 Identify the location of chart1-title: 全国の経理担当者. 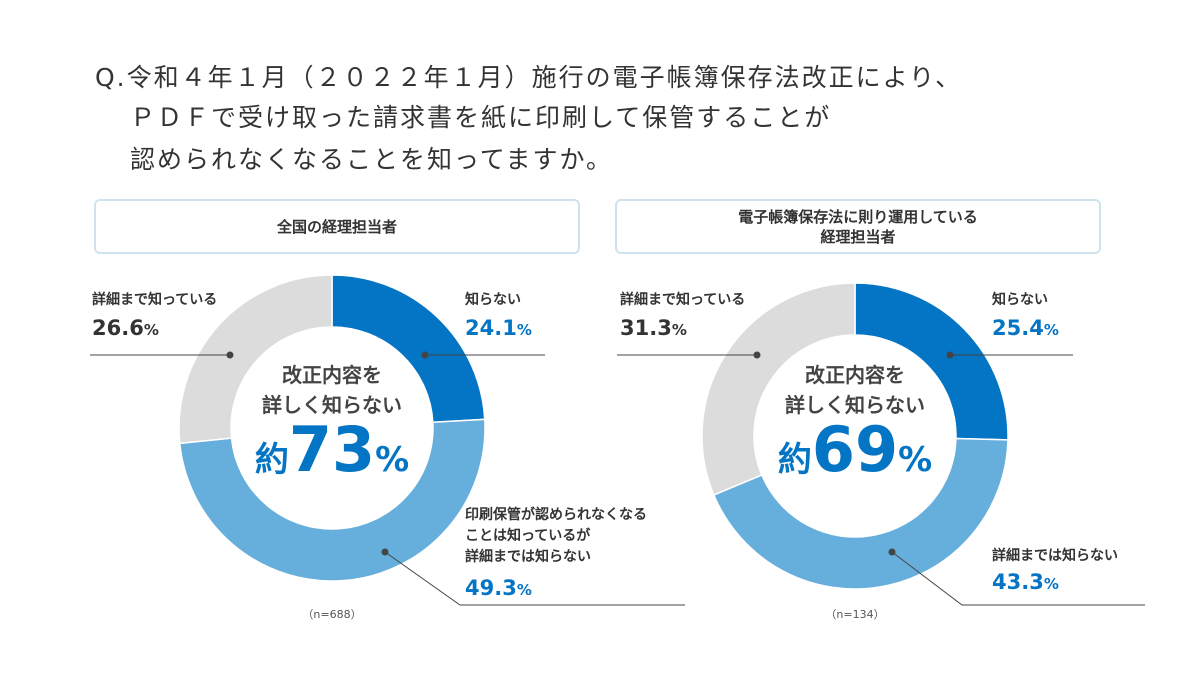
(337, 226).